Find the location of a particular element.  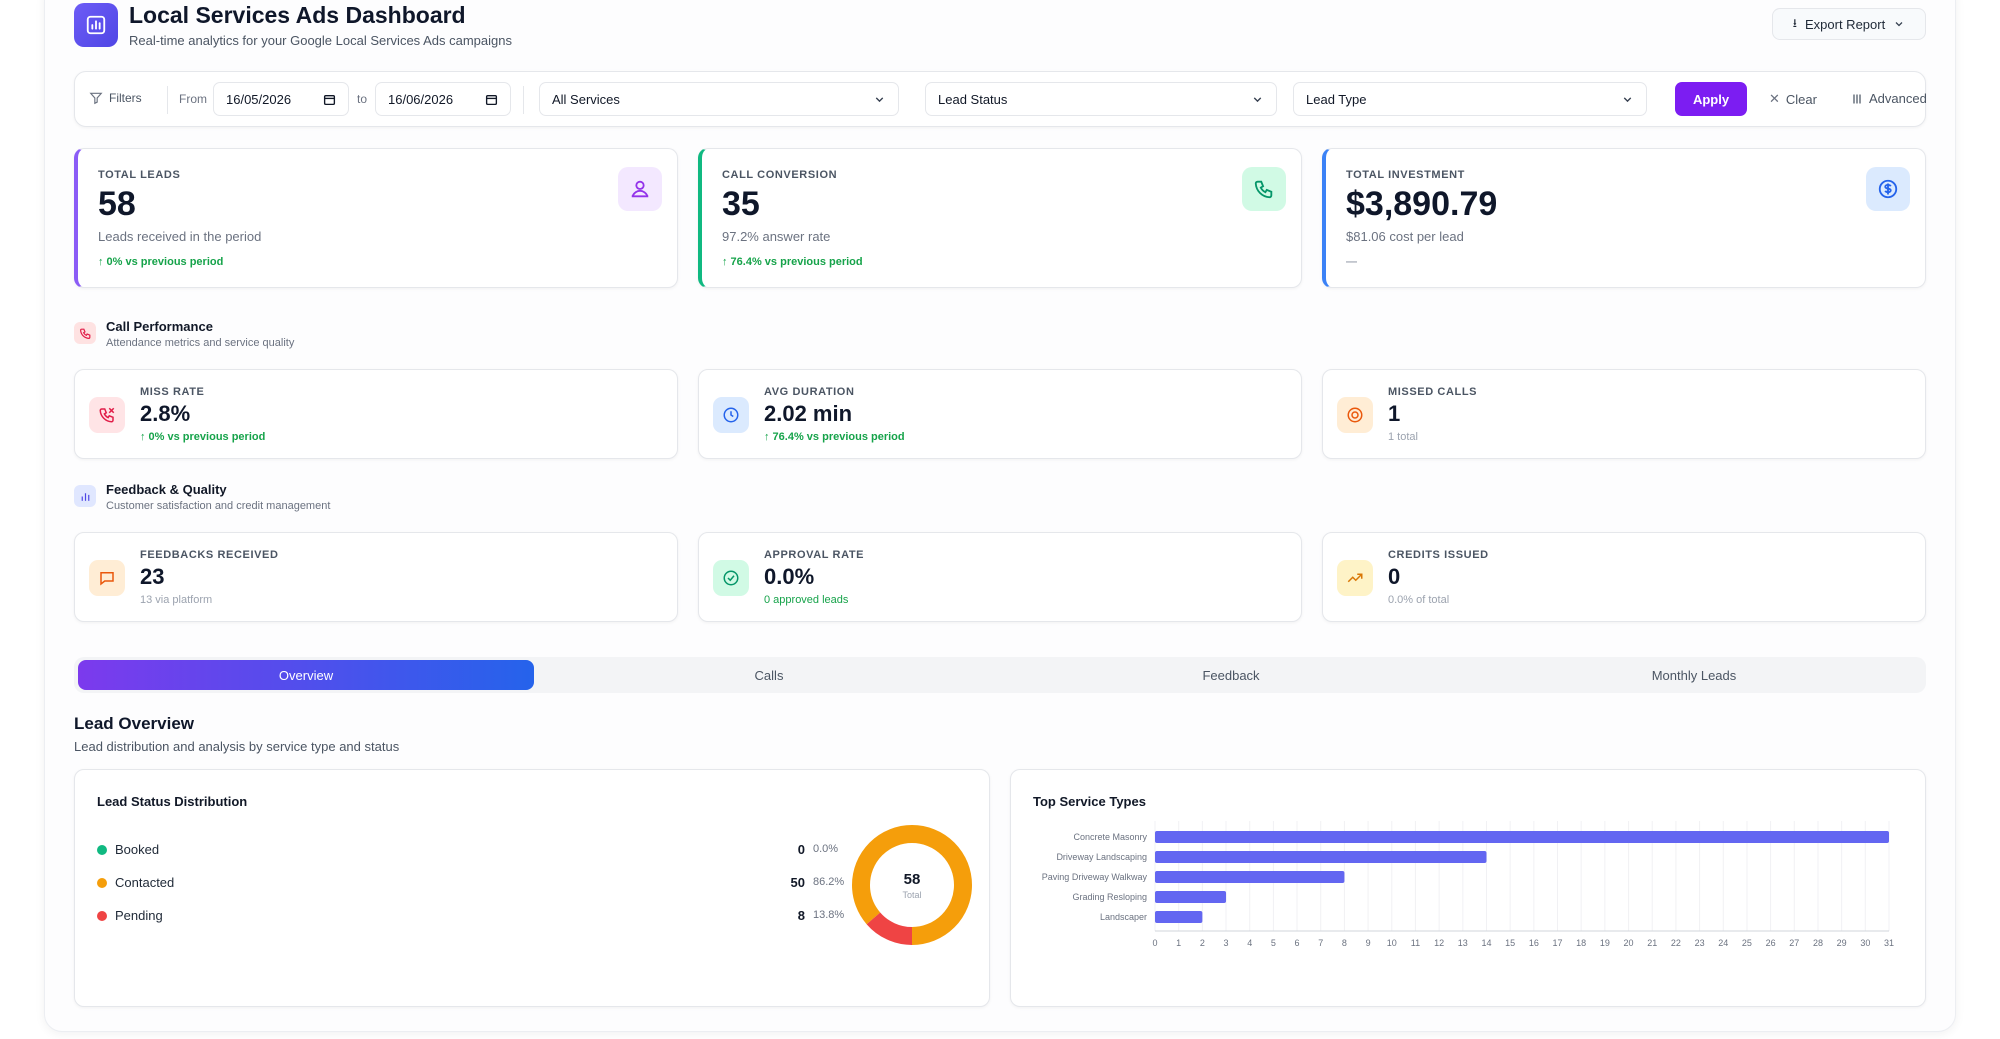

donut-slice-pending is located at coordinates (912, 885).